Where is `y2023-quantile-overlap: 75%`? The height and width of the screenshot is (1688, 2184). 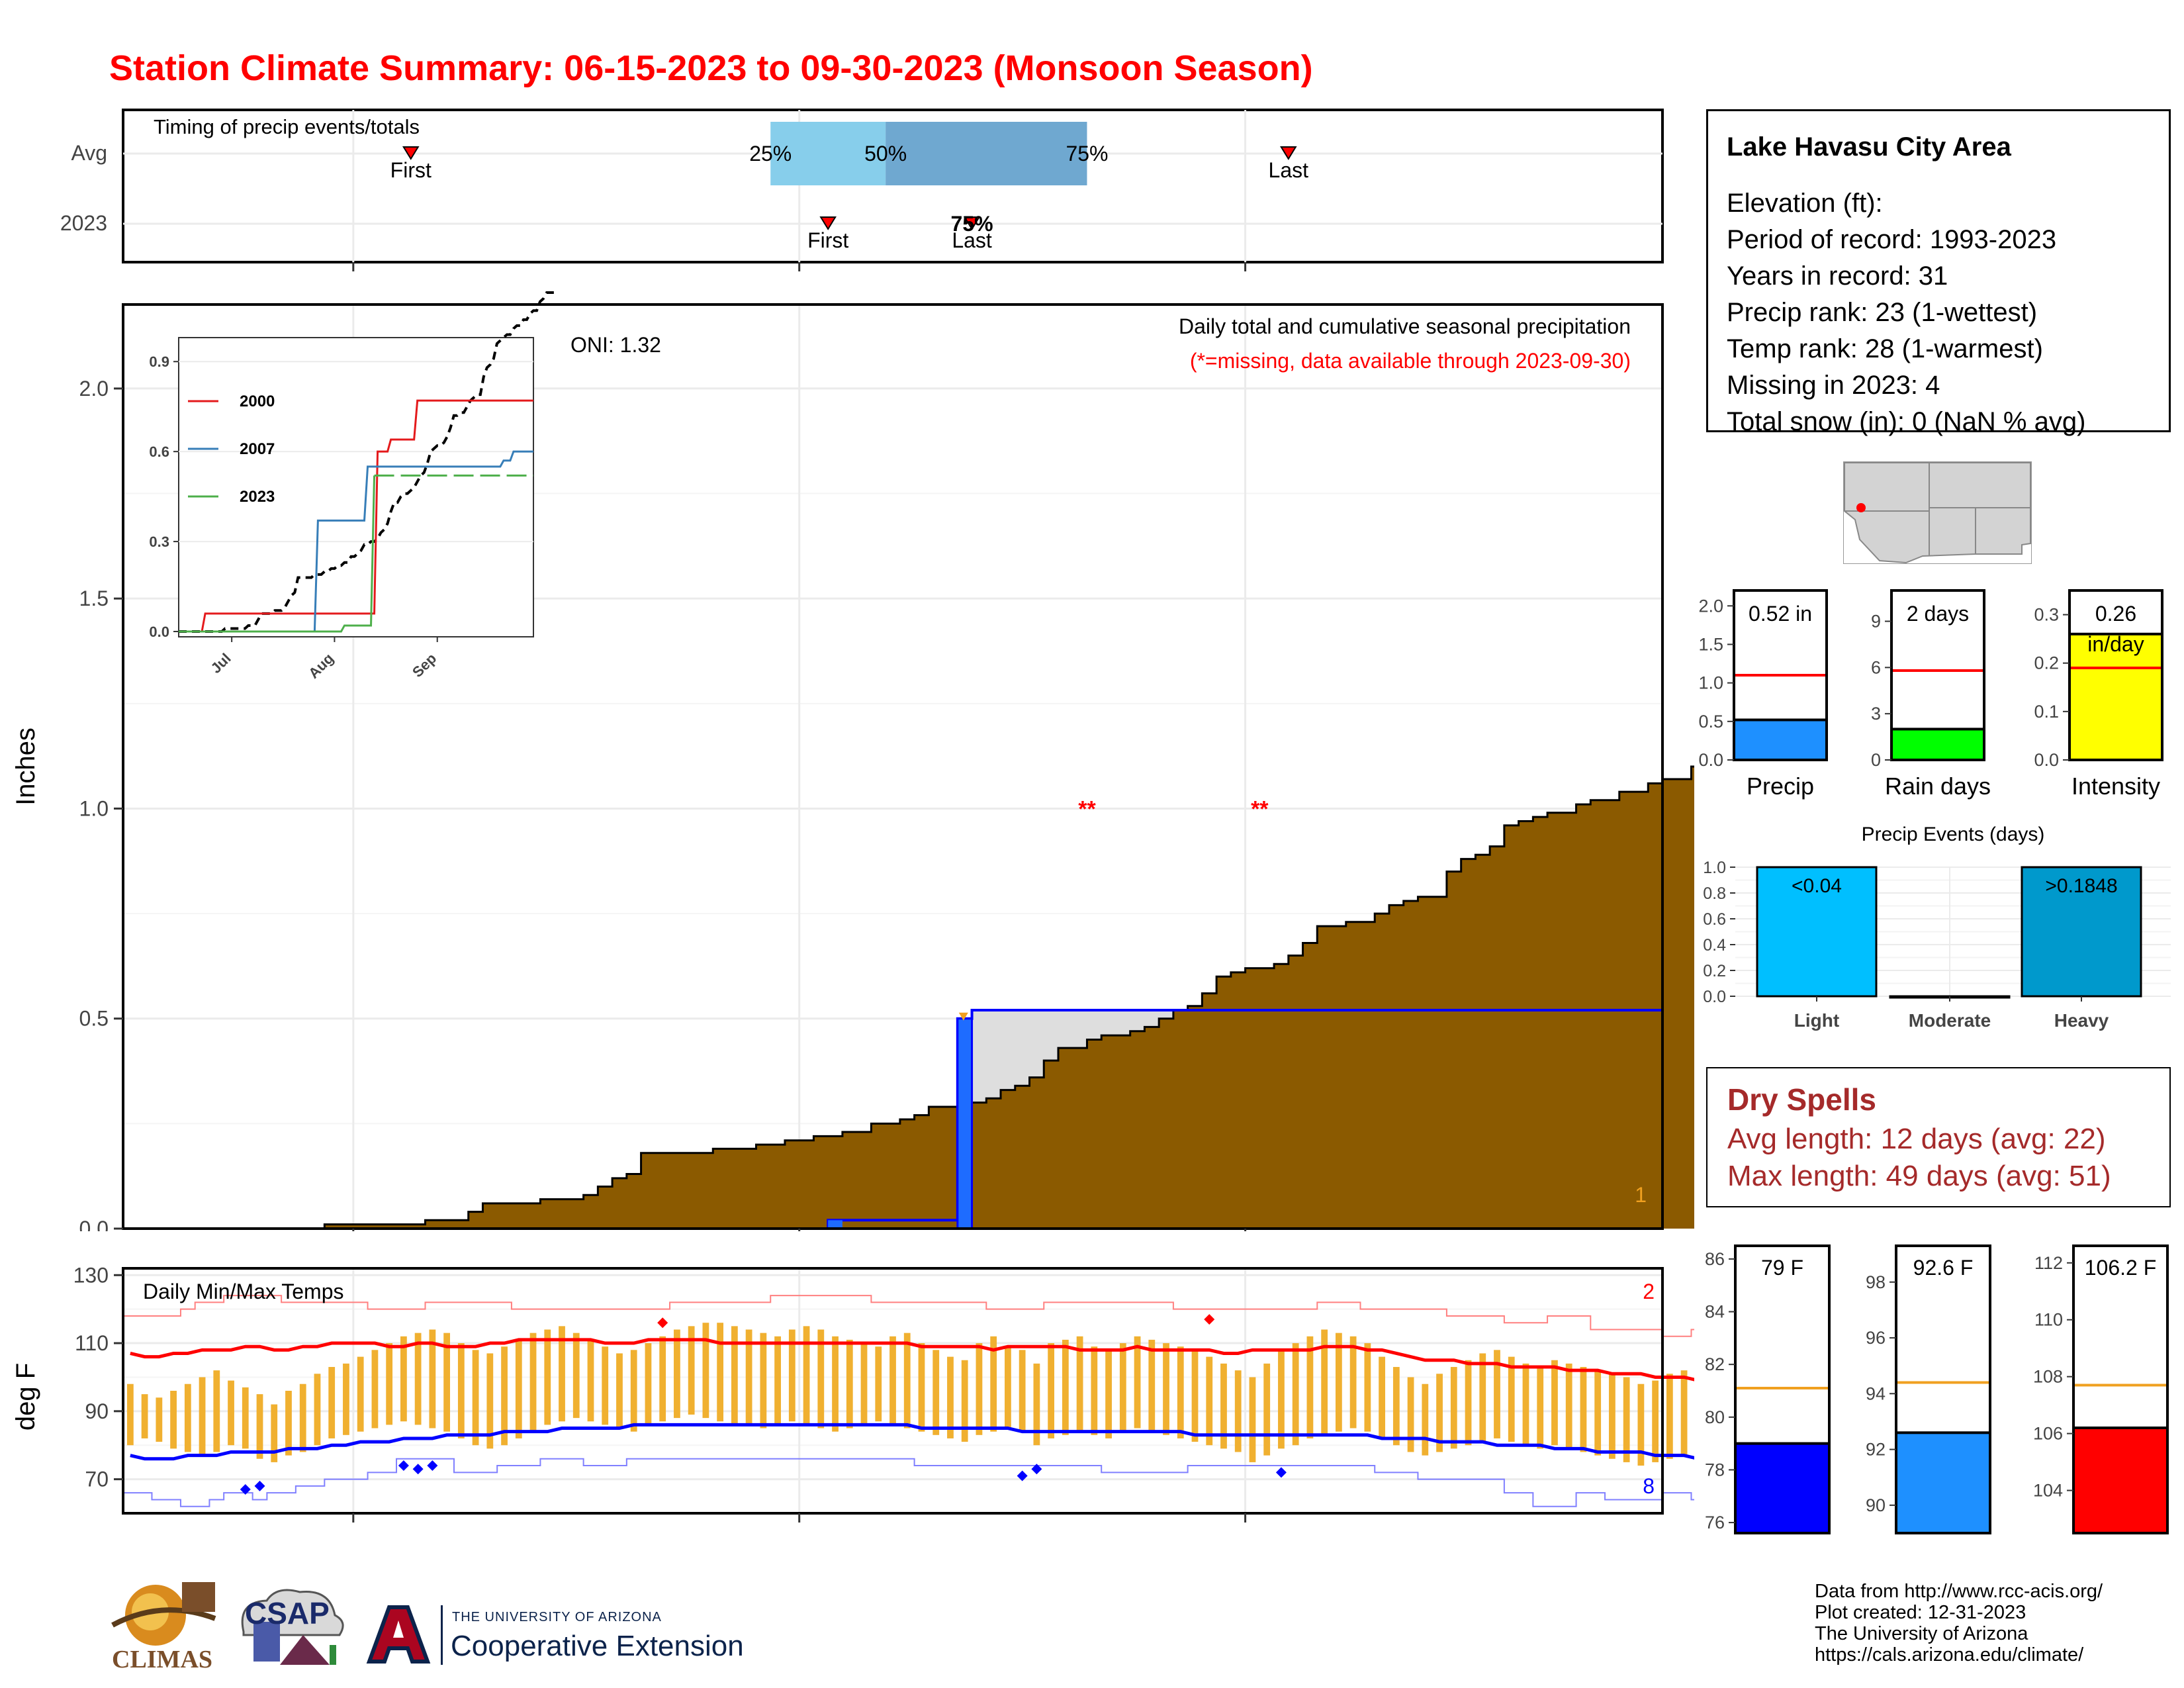
y2023-quantile-overlap: 75% is located at coordinates (972, 224).